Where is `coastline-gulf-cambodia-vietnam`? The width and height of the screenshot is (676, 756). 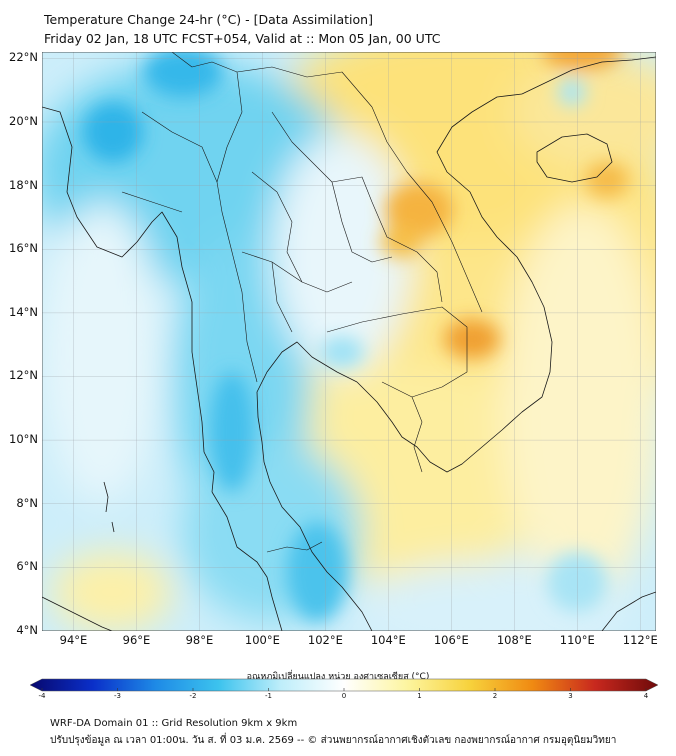
coastline-gulf-cambodia-vietnam is located at coordinates (454, 283).